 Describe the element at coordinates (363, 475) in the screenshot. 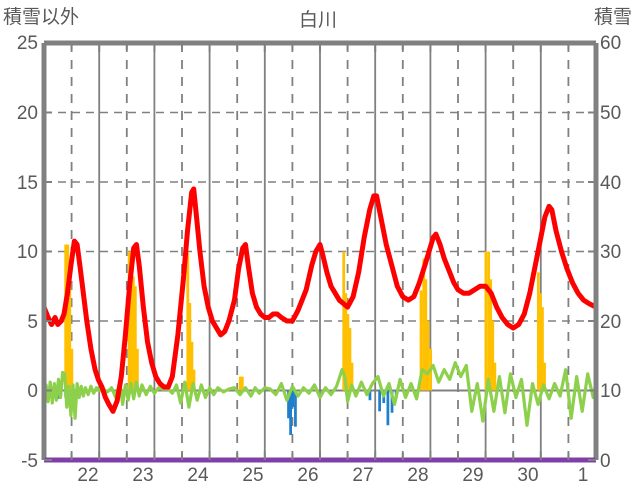

I see `x-tick-27: 27` at that location.